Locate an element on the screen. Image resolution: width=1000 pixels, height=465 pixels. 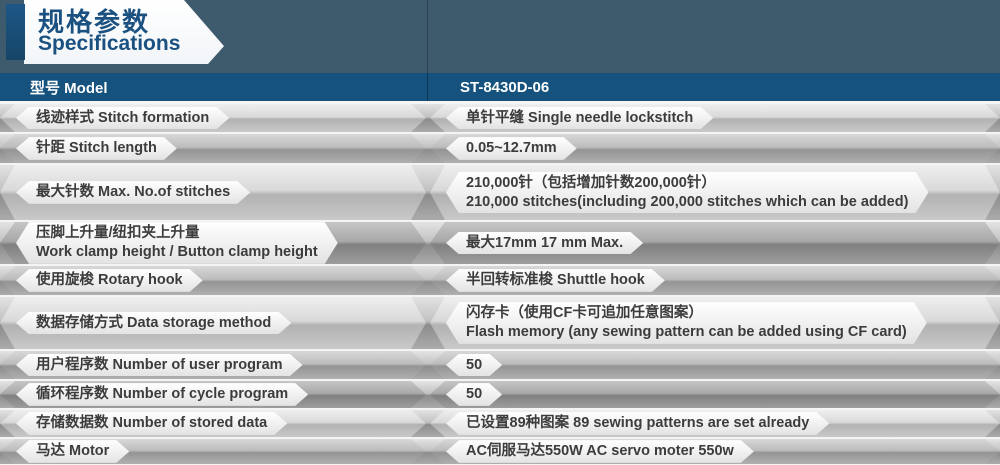
title-plate is located at coordinates (124, 32).